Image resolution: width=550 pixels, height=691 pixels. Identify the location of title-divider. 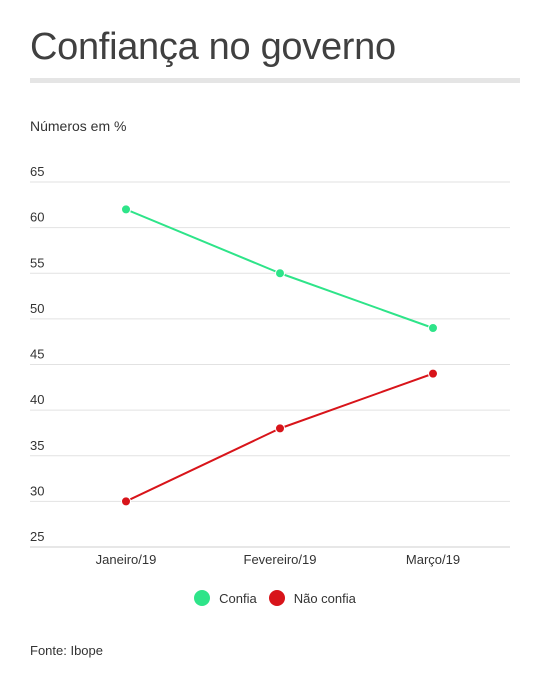
(275, 80).